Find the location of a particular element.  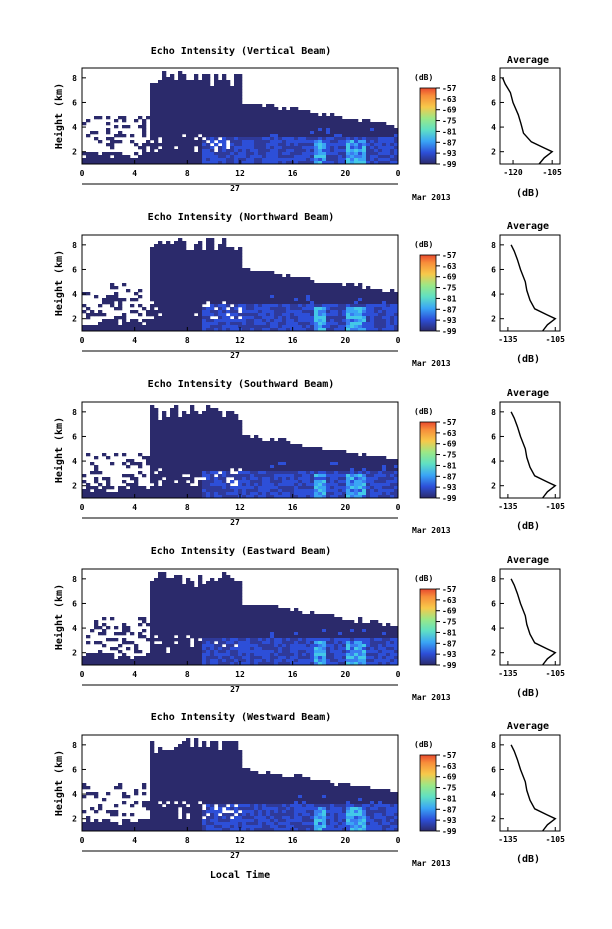

colorbar-tick-label: -93 is located at coordinates (449, 153).